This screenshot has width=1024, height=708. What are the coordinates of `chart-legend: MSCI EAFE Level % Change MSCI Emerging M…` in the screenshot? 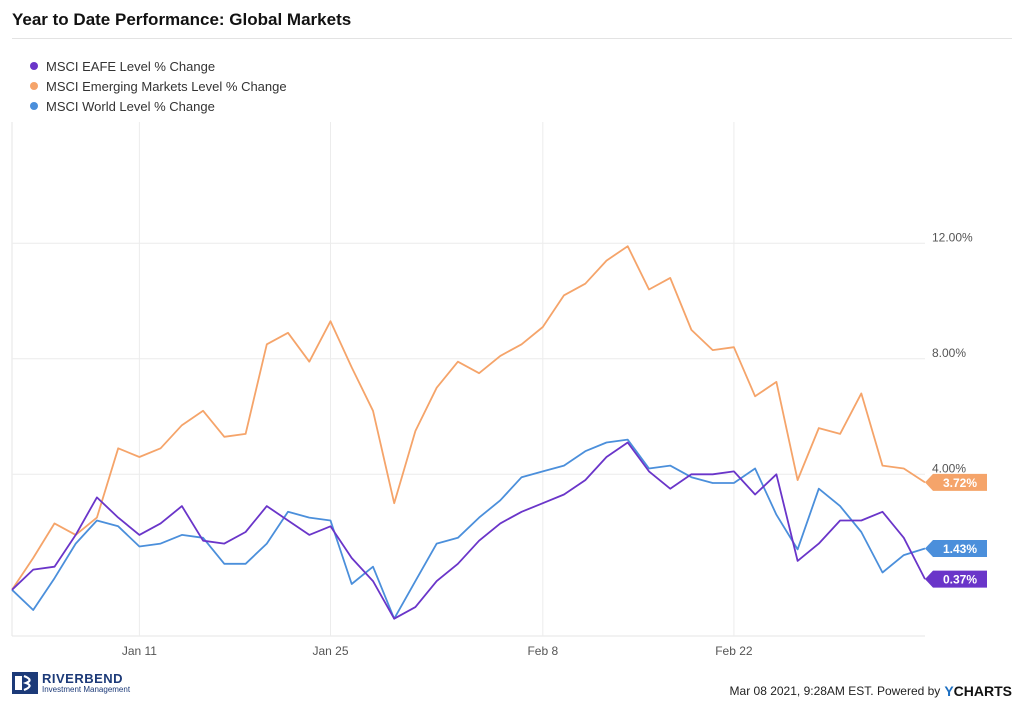 It's located at (158, 86).